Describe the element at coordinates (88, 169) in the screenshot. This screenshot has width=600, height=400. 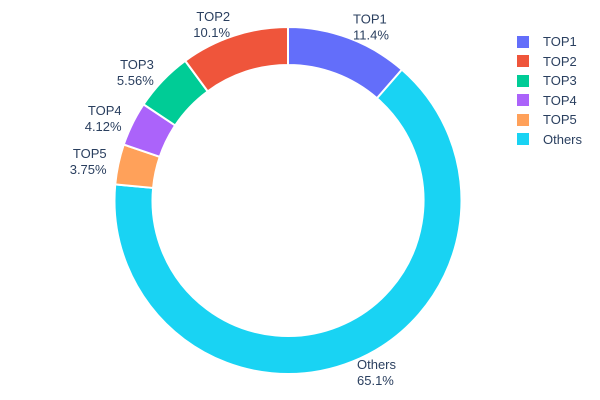
I see `slice-label-percent: 3.75%` at that location.